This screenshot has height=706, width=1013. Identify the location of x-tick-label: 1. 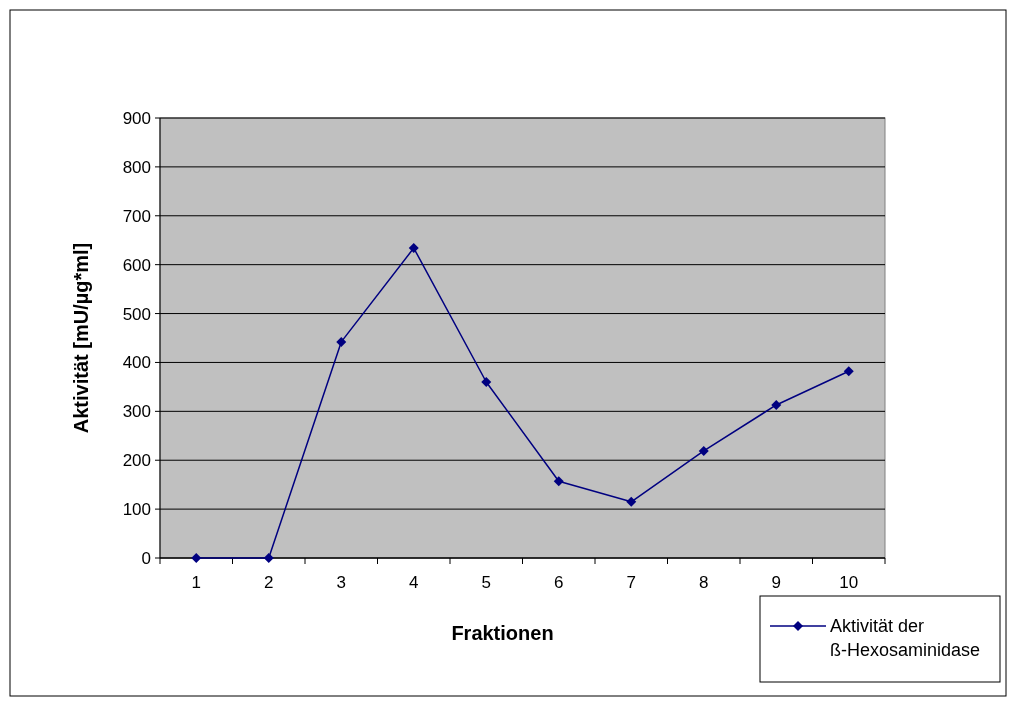
(196, 582).